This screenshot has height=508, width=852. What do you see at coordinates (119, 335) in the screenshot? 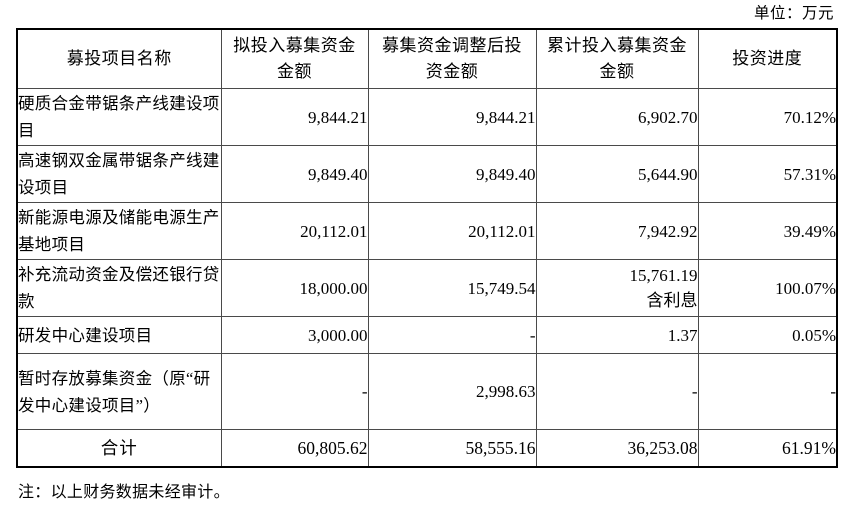
I see `cell-project-name: 研发中心建设项目` at bounding box center [119, 335].